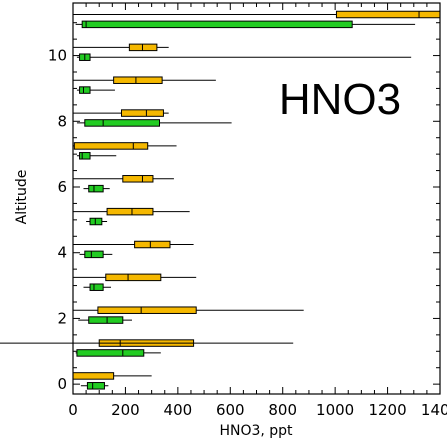  What do you see at coordinates (73, 410) in the screenshot?
I see `x-tick-label: 0` at bounding box center [73, 410].